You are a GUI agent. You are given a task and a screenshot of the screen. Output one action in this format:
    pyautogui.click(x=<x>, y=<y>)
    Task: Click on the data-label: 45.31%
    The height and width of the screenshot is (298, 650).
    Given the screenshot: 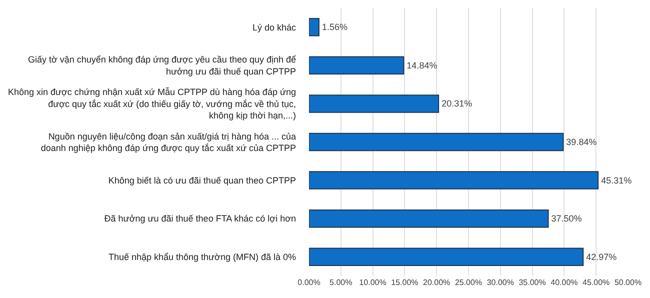 What is the action you would take?
    pyautogui.click(x=616, y=180)
    